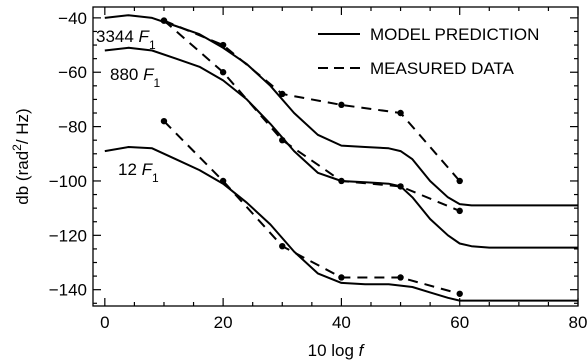  Describe the element at coordinates (223, 322) in the screenshot. I see `x-tick-label: 20` at that location.